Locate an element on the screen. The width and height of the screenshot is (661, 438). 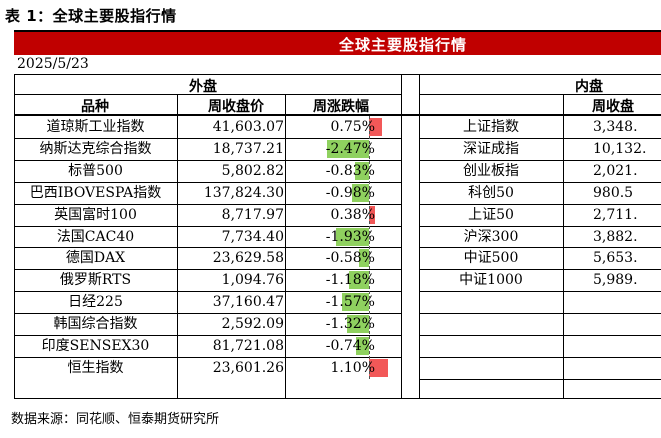
row-change: -1.93% is located at coordinates (350, 236).